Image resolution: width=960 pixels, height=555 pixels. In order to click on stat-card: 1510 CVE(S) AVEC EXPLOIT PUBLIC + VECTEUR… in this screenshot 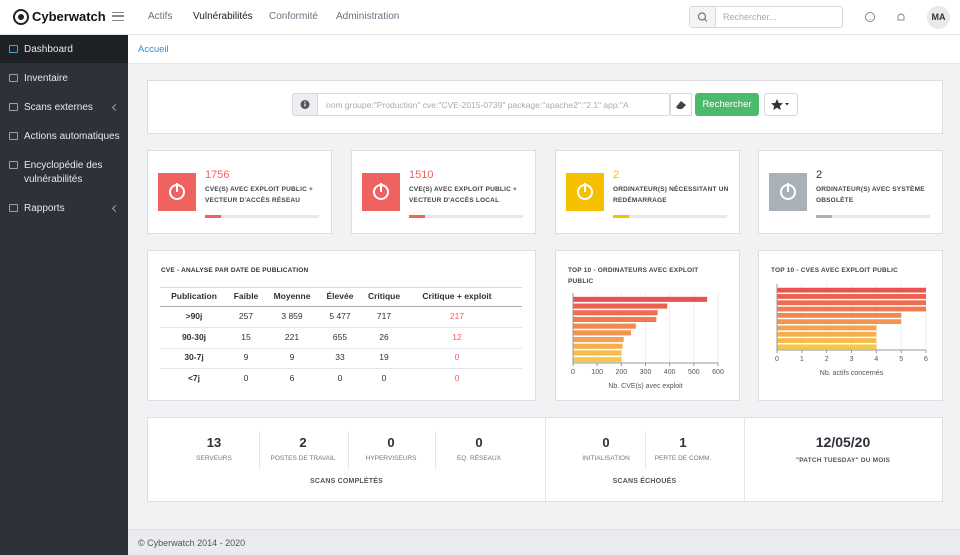, I will do `click(443, 192)`.